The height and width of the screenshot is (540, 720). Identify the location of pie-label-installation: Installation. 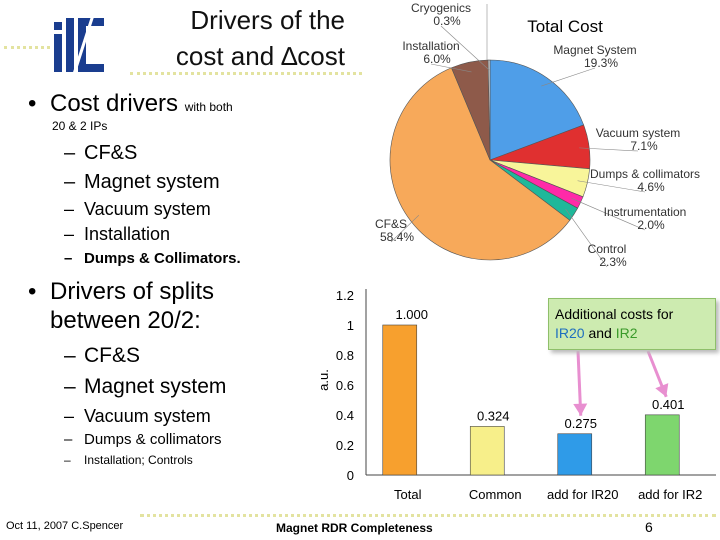
(430, 46).